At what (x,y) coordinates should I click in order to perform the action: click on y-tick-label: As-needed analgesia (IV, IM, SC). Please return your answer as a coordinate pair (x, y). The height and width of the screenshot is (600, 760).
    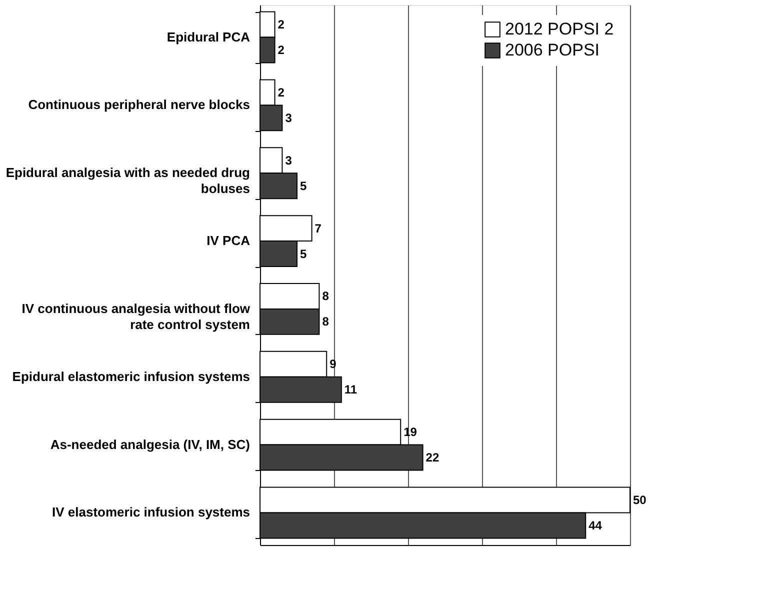
    Looking at the image, I should click on (150, 444).